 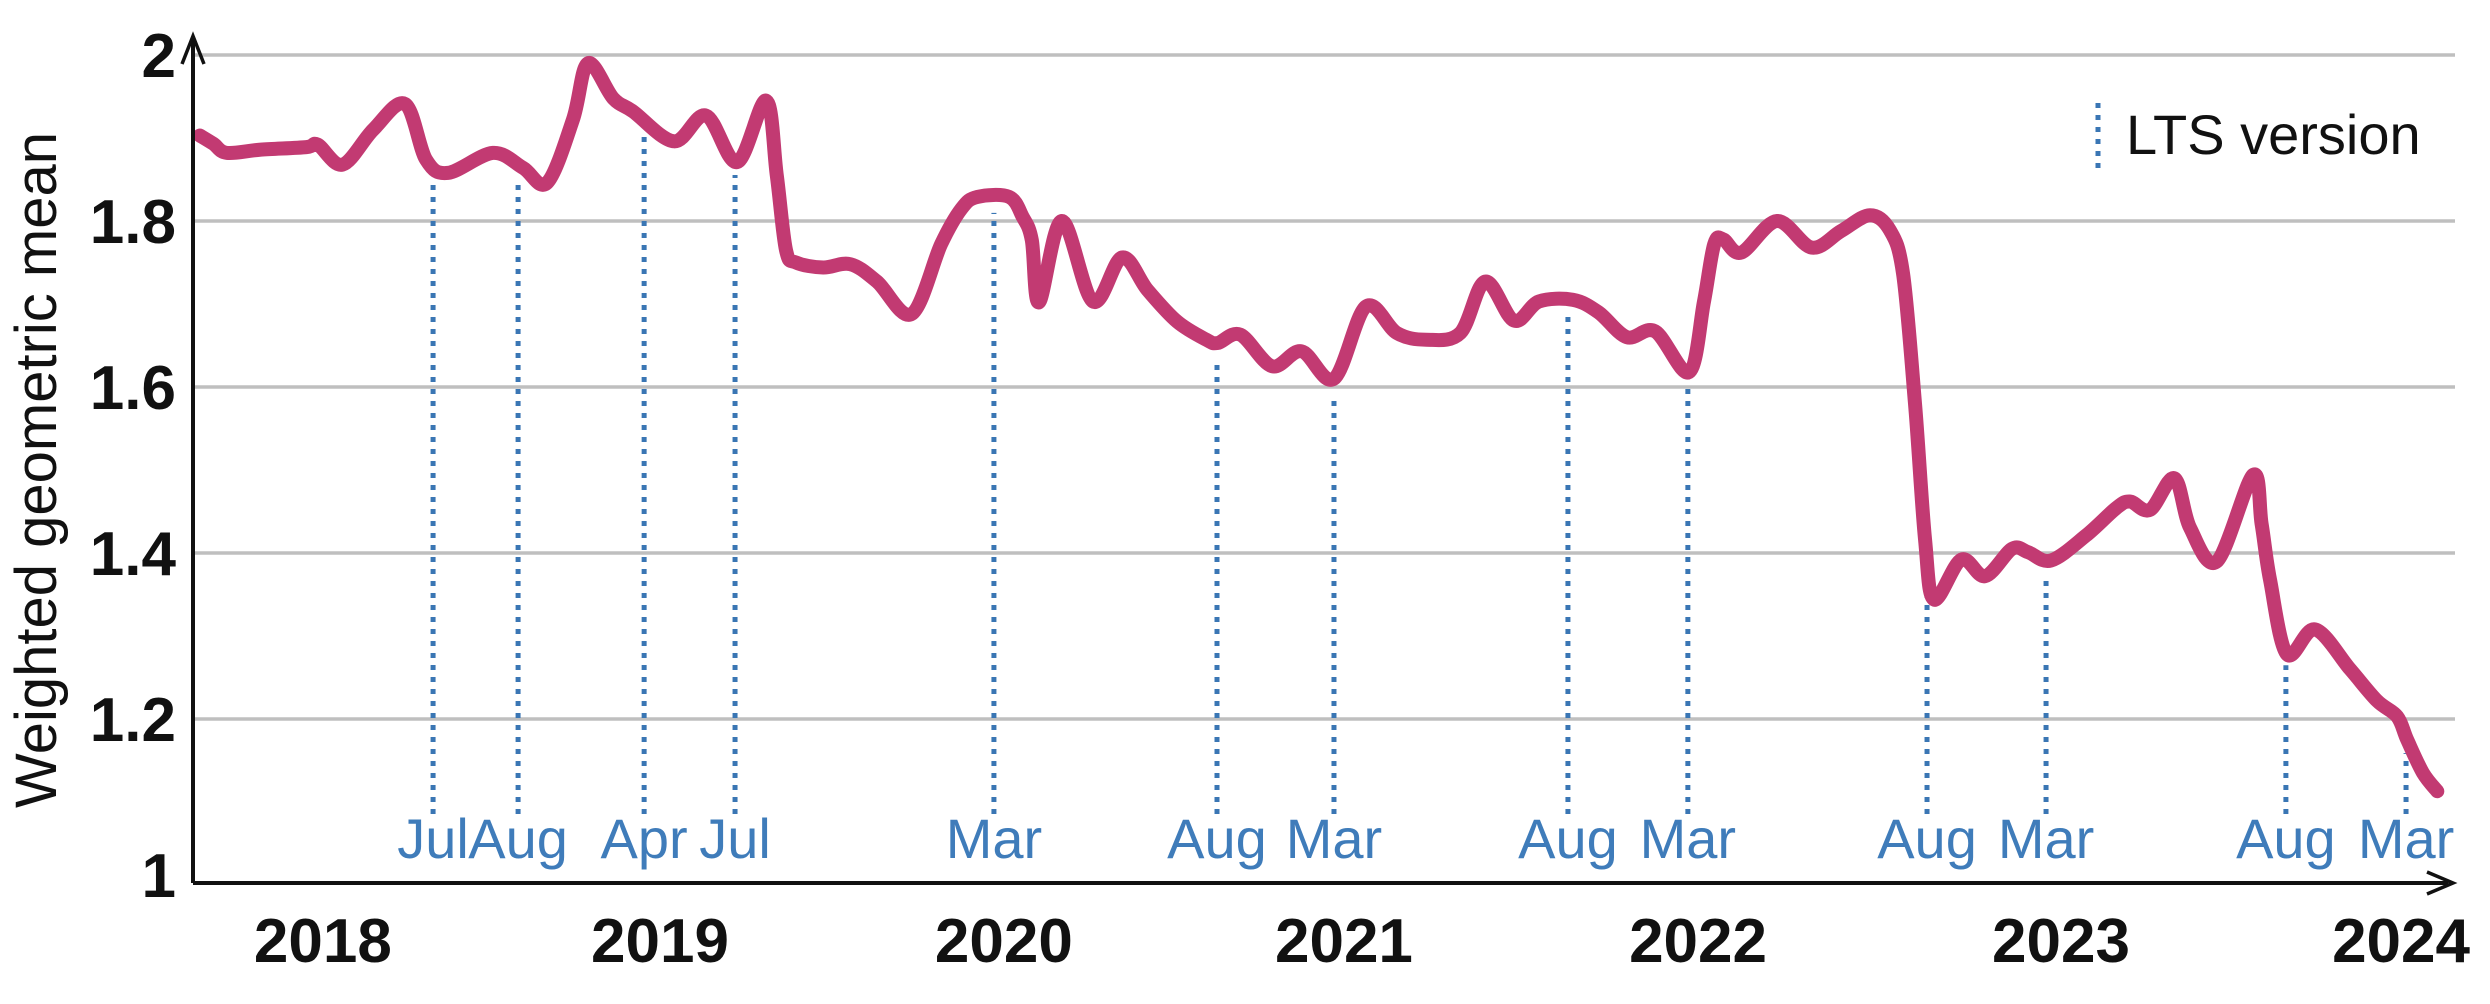 What do you see at coordinates (133, 720) in the screenshot?
I see `y-tick-label: 1.2` at bounding box center [133, 720].